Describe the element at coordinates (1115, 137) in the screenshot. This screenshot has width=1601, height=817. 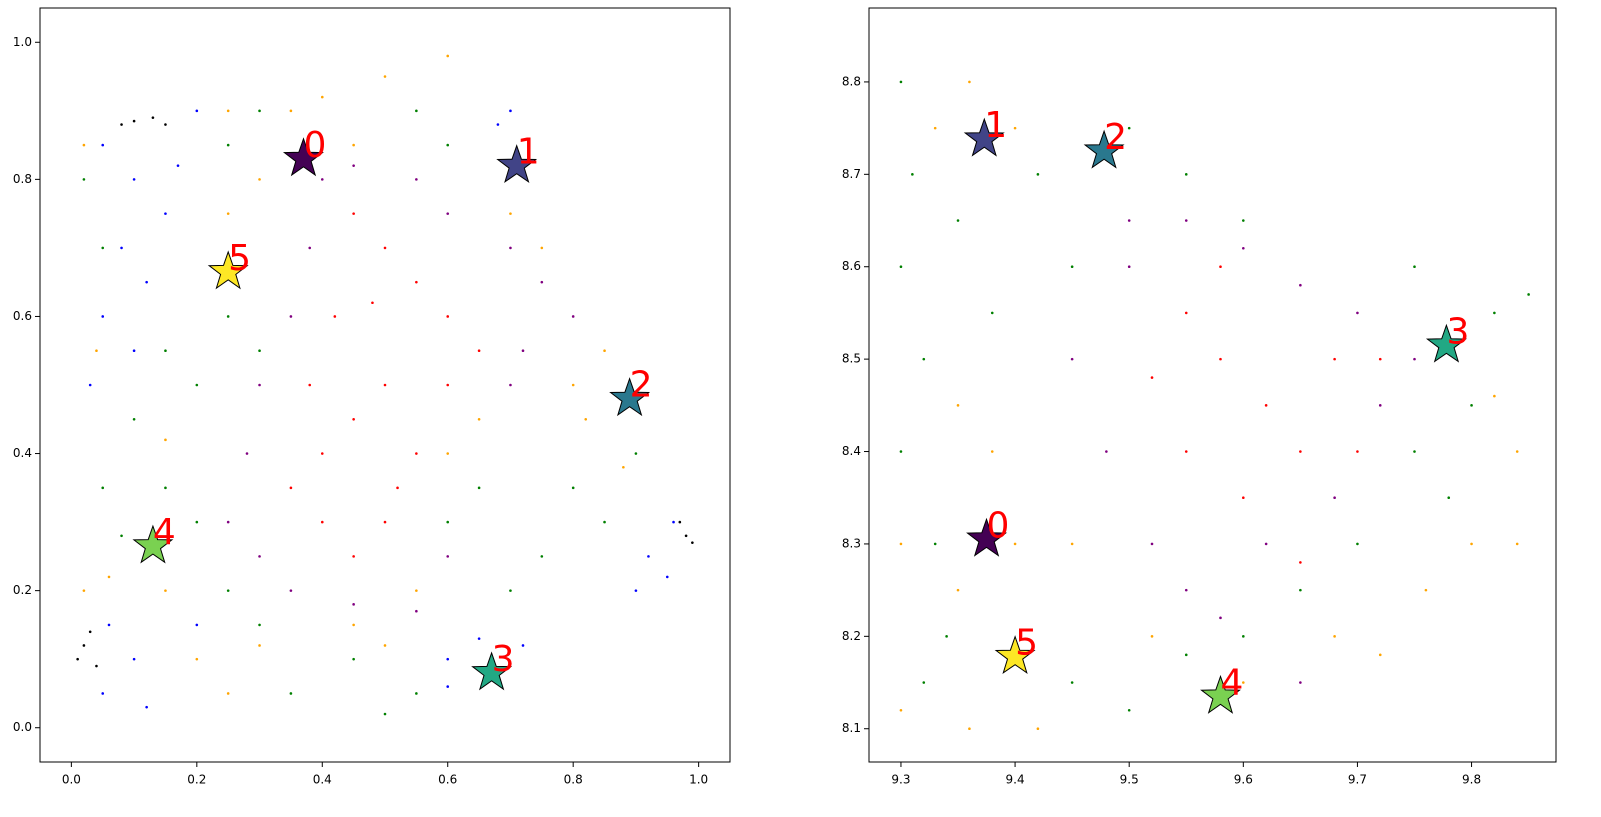
I see `center-label: 2` at that location.